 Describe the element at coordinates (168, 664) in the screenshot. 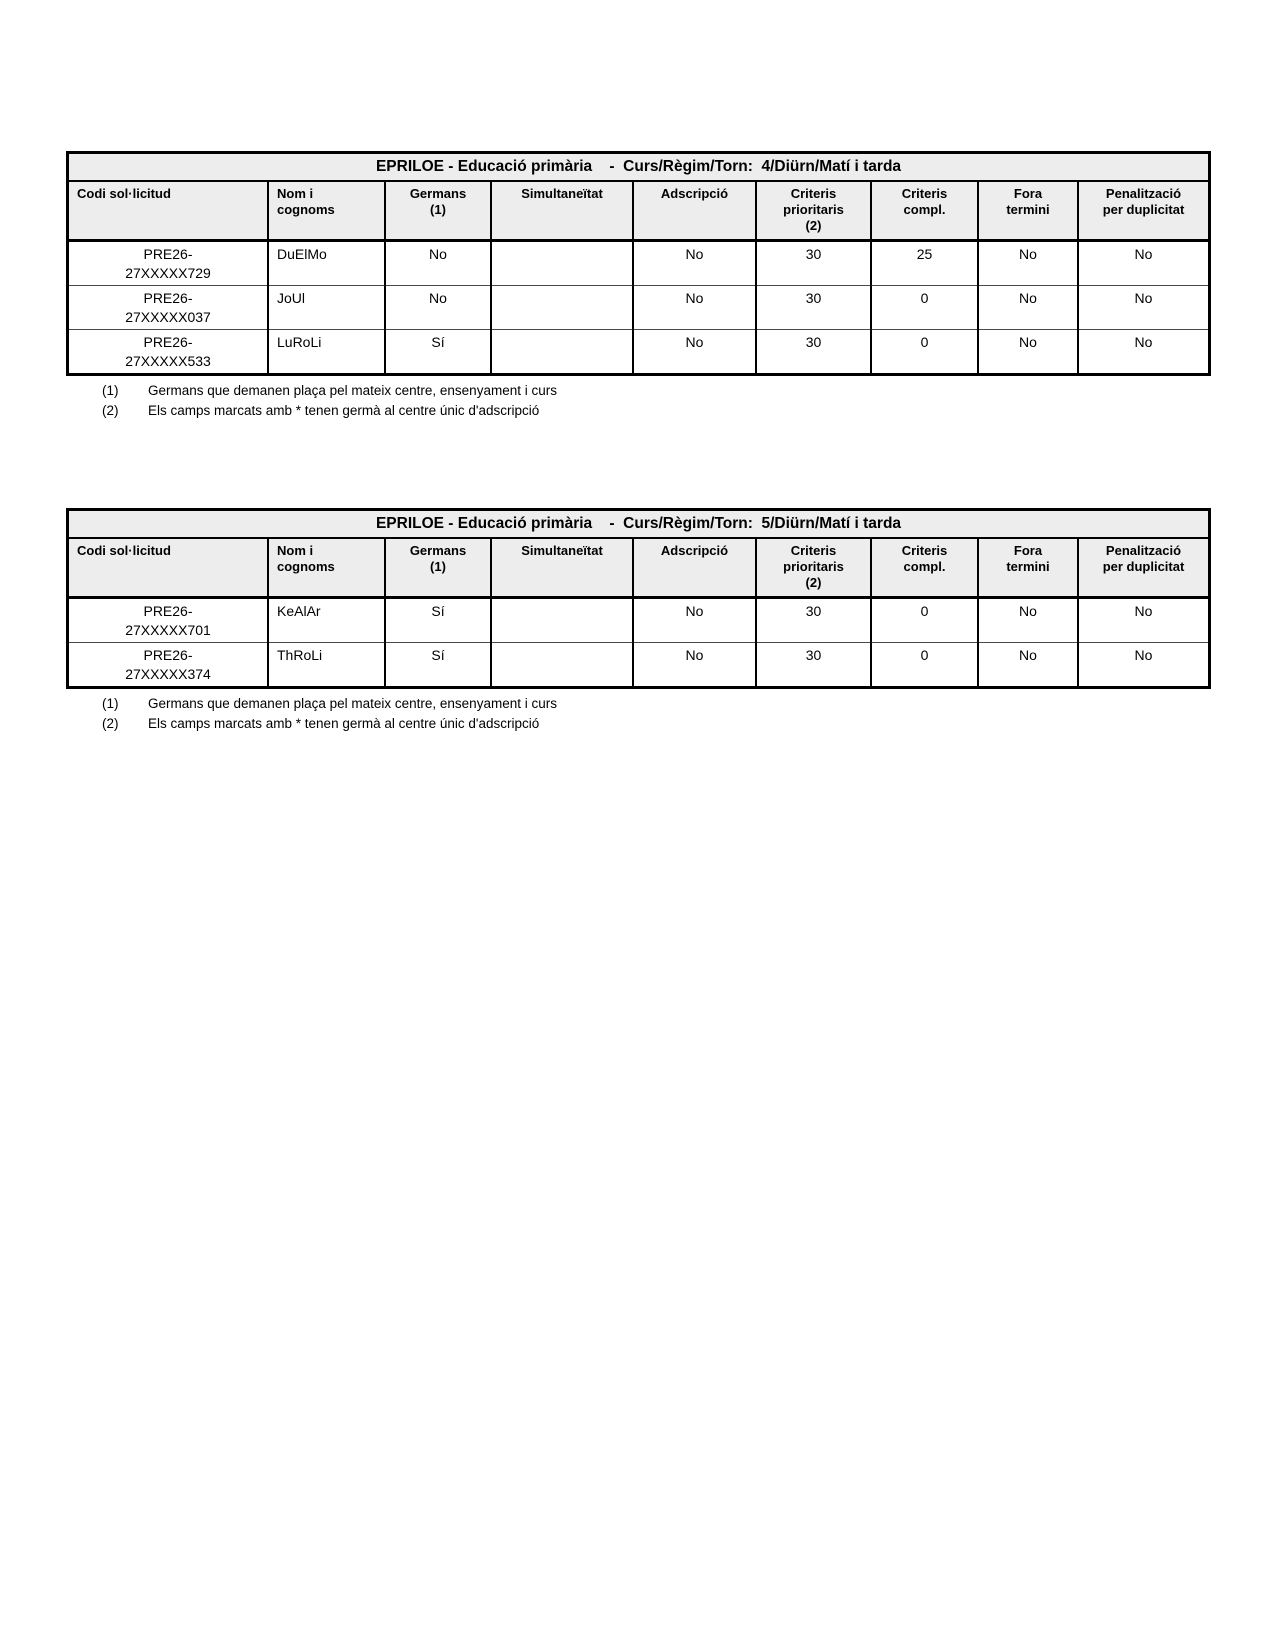

I see `cell-codi: PRE26- 27XXXXX374` at that location.